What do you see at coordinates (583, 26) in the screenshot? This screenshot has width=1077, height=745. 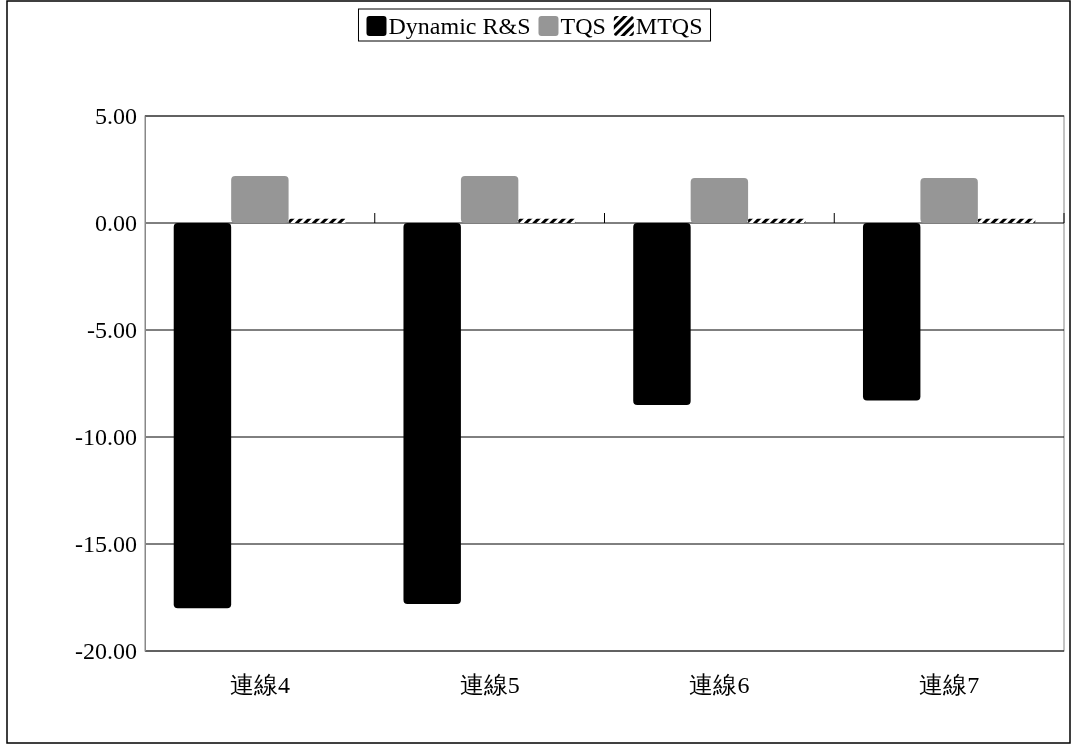 I see `legend-label: TQS` at bounding box center [583, 26].